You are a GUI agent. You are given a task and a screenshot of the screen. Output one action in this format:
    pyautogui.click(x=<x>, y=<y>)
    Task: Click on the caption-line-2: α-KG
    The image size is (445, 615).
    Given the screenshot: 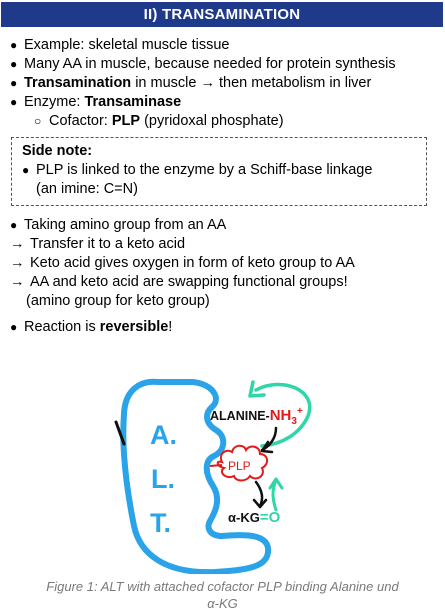 What is the action you would take?
    pyautogui.click(x=222, y=603)
    